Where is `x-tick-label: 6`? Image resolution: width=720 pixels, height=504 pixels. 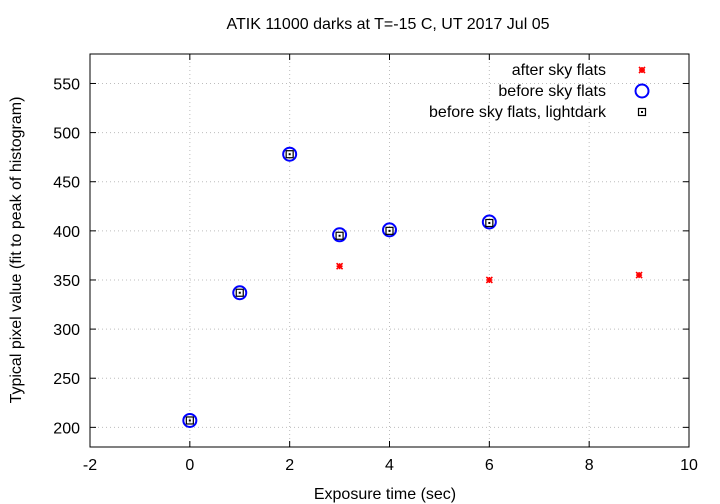 x-tick-label: 6 is located at coordinates (489, 465).